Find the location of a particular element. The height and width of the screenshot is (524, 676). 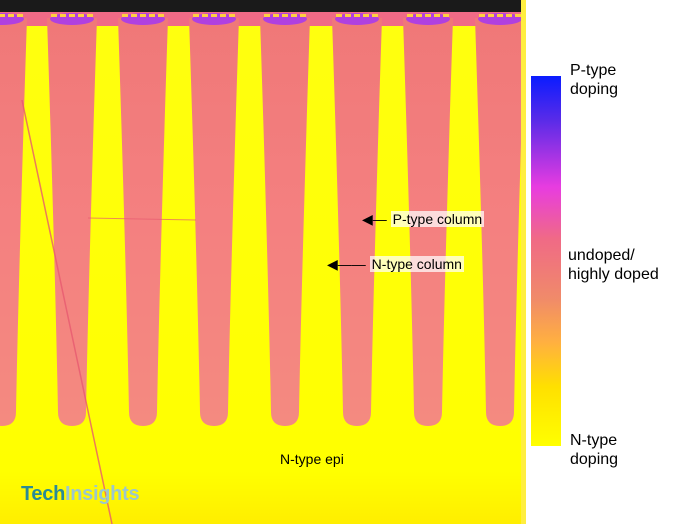

colorbar-bottom-label: N-type doping is located at coordinates (594, 450).